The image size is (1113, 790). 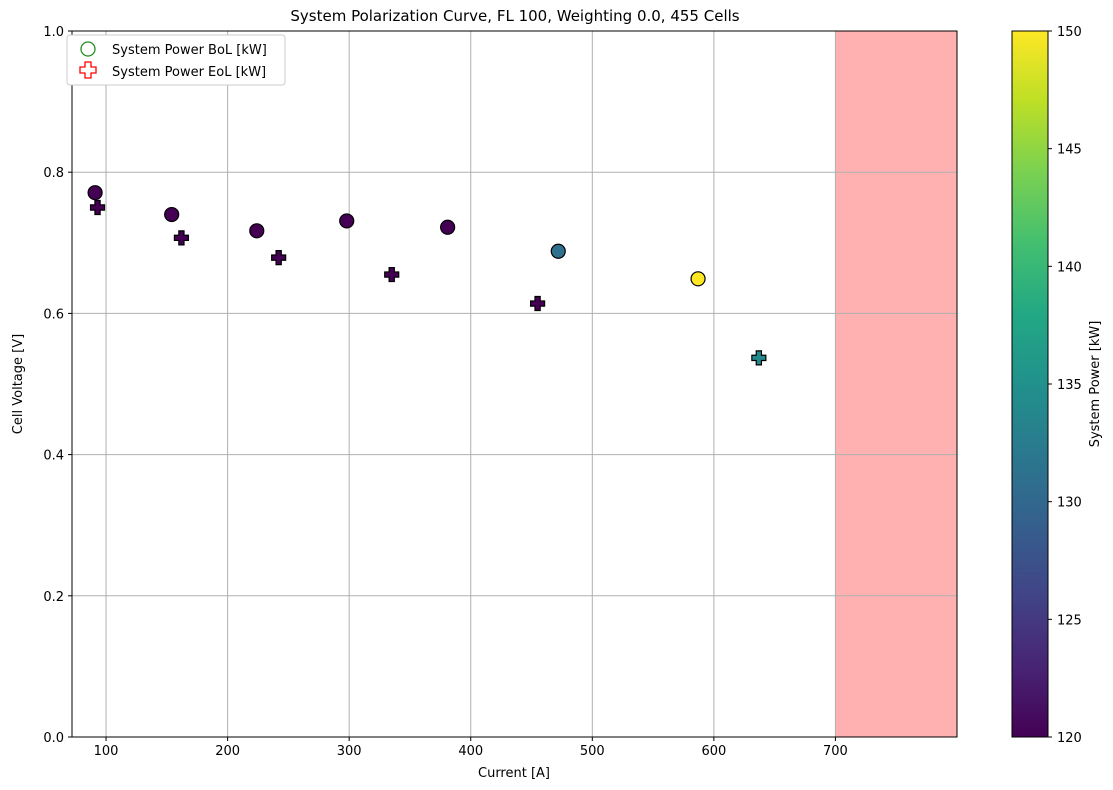 I want to click on x-axis-label: Current [A], so click(x=514, y=773).